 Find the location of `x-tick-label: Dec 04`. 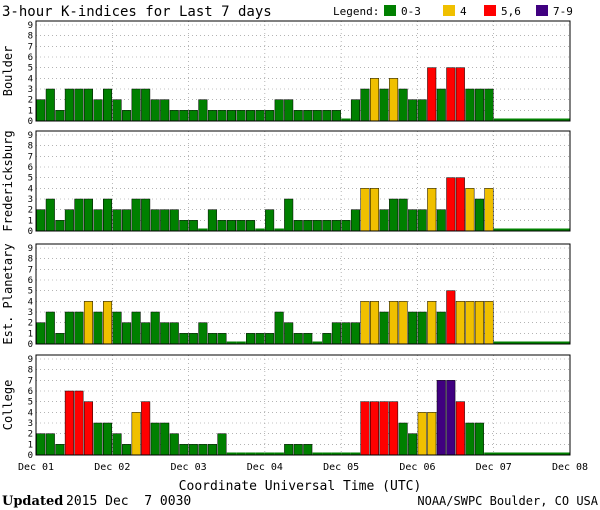

x-tick-label: Dec 04 is located at coordinates (265, 467).